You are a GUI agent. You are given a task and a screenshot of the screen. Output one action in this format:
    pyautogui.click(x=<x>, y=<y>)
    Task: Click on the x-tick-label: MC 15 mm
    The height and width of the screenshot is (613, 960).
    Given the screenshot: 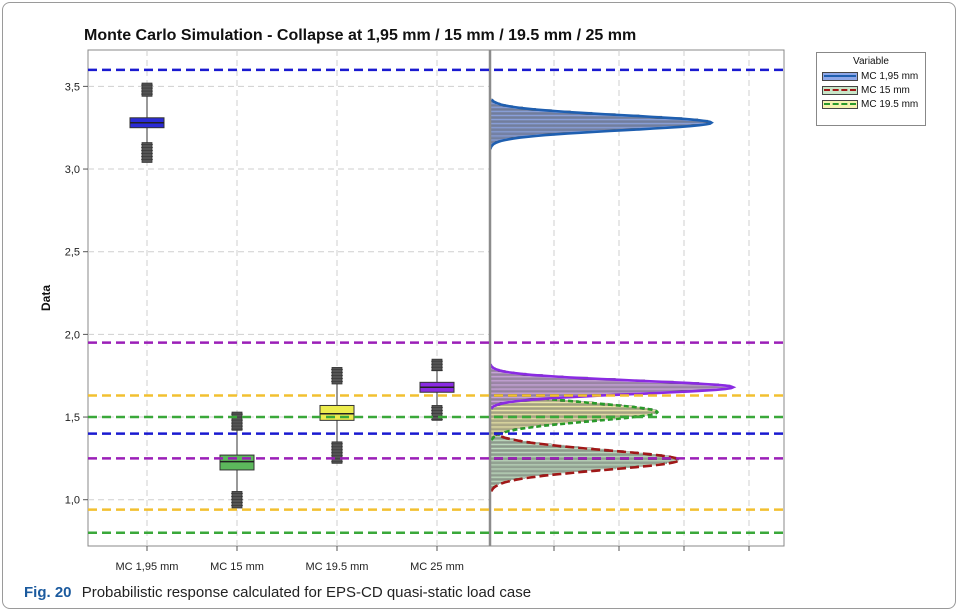 What is the action you would take?
    pyautogui.click(x=237, y=567)
    